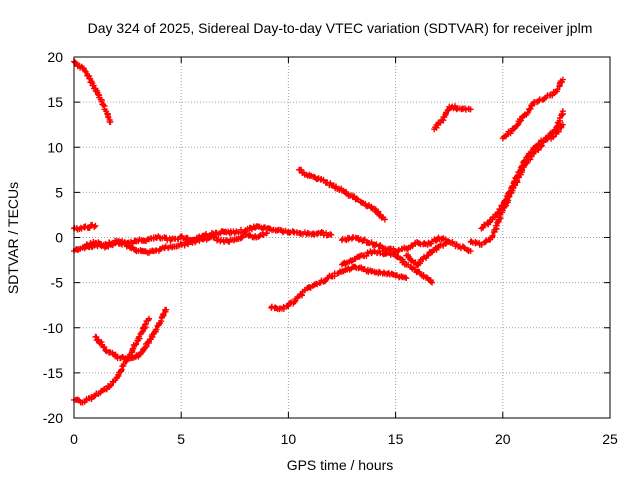  Describe the element at coordinates (55, 57) in the screenshot. I see `y-tick-label: 20` at that location.